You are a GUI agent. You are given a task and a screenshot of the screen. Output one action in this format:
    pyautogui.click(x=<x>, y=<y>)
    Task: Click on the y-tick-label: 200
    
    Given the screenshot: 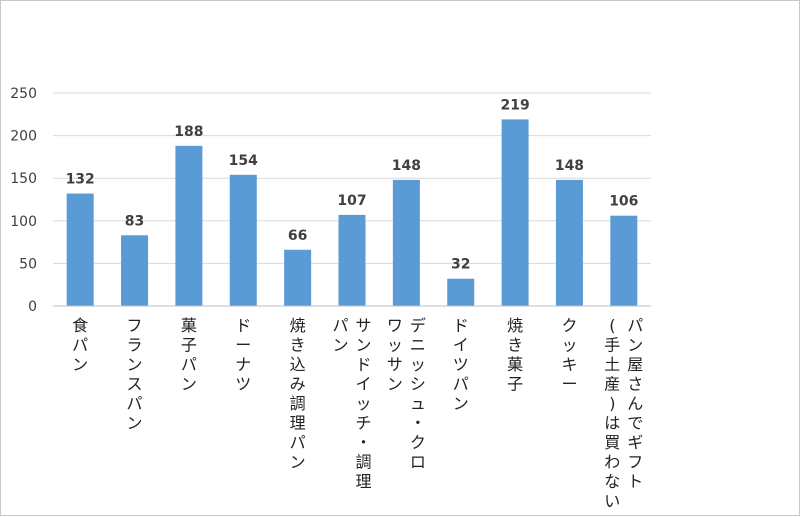 What is the action you would take?
    pyautogui.click(x=23, y=137)
    